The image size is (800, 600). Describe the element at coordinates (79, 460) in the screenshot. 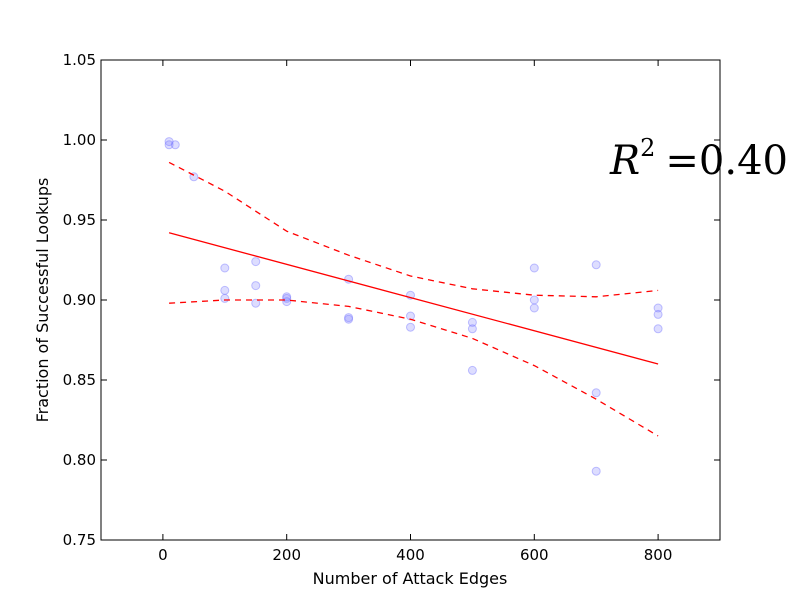

I see `y-tick-label: 0.80` at that location.